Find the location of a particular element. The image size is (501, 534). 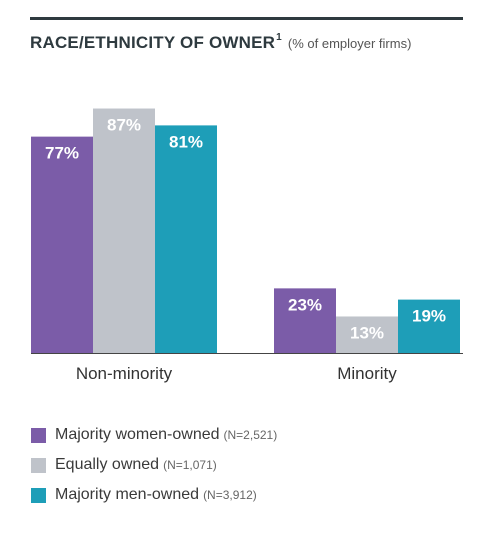

legend-item-equal: Equally owned (N=1,071) is located at coordinates (154, 465).